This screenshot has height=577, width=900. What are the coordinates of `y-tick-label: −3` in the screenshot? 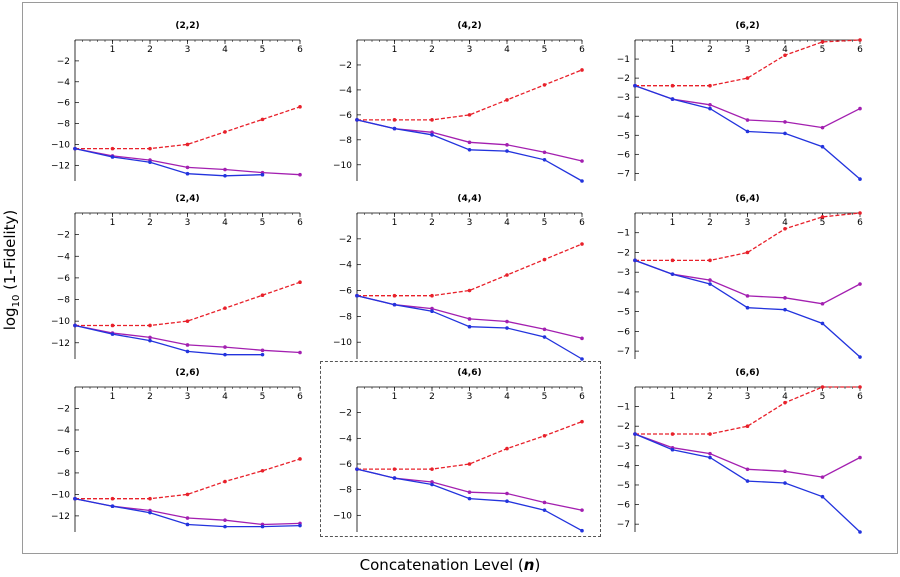 It's located at (623, 98).